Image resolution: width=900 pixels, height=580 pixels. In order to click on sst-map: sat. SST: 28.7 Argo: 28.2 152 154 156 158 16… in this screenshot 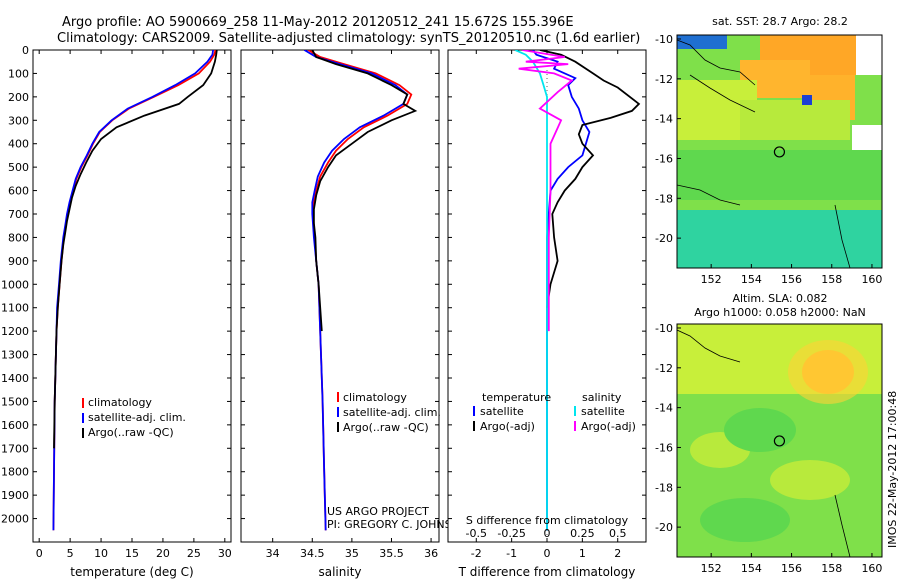, I will do `click(769, 150)`.